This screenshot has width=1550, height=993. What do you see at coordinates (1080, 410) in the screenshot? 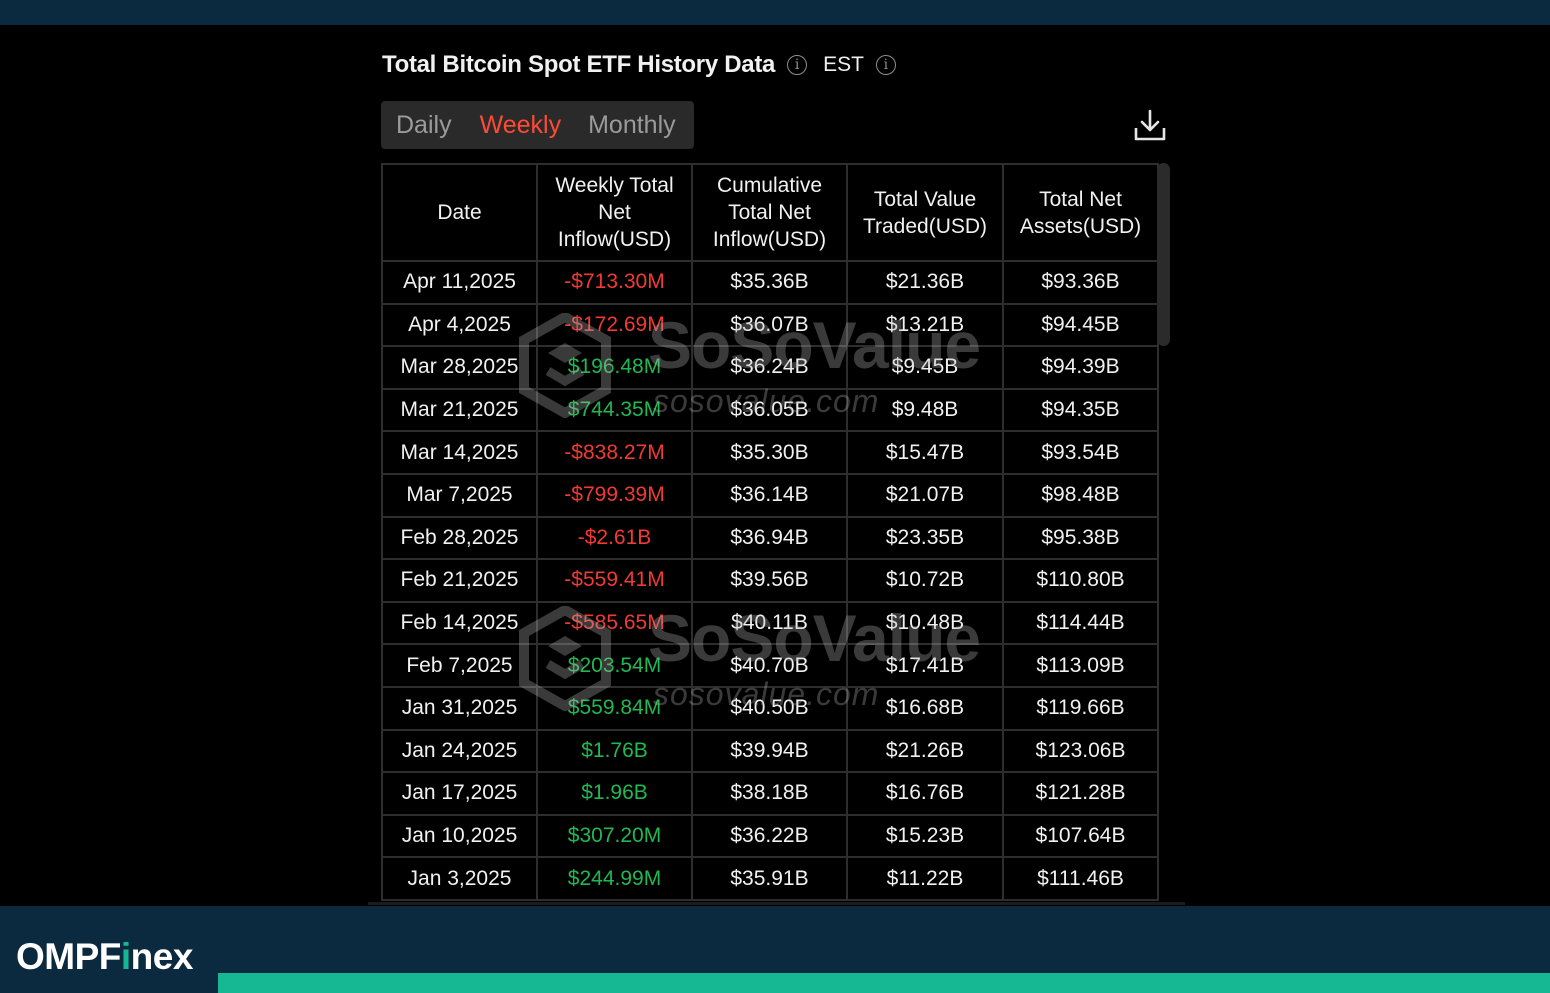
I see `total-net-assets-cell: $94.35B` at bounding box center [1080, 410].